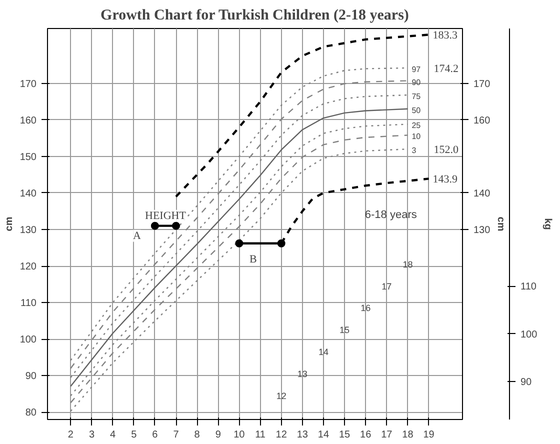  What do you see at coordinates (28, 84) in the screenshot?
I see `y-tick-label: 170` at bounding box center [28, 84].